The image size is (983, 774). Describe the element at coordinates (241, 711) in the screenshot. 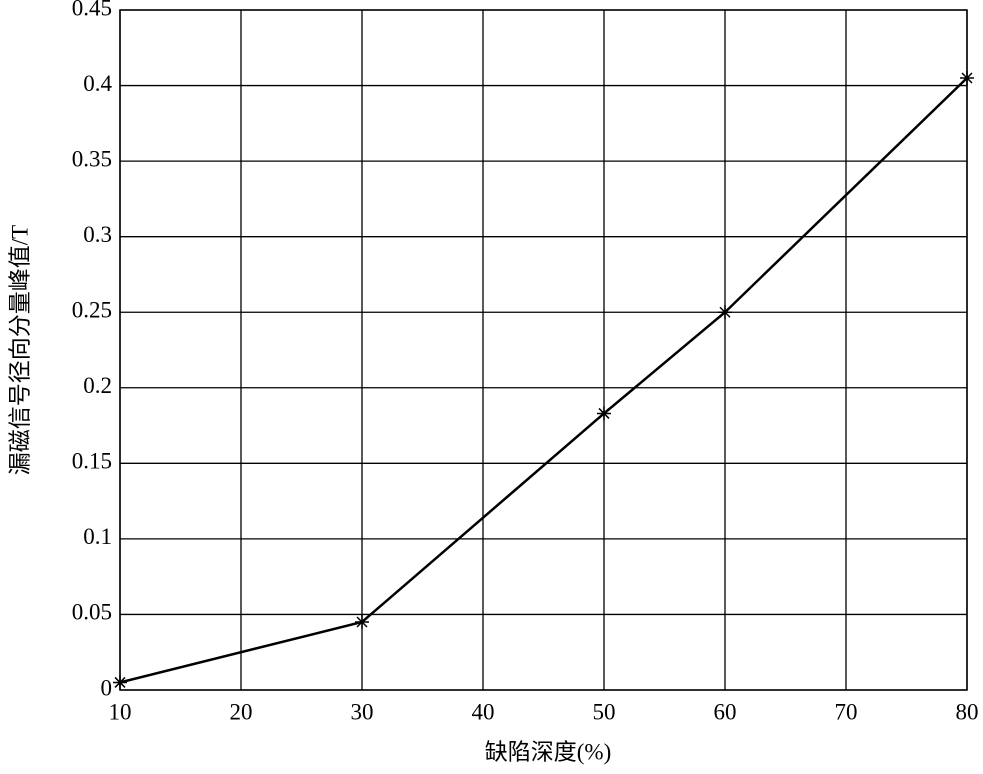

I see `x-tick-label: 20` at that location.